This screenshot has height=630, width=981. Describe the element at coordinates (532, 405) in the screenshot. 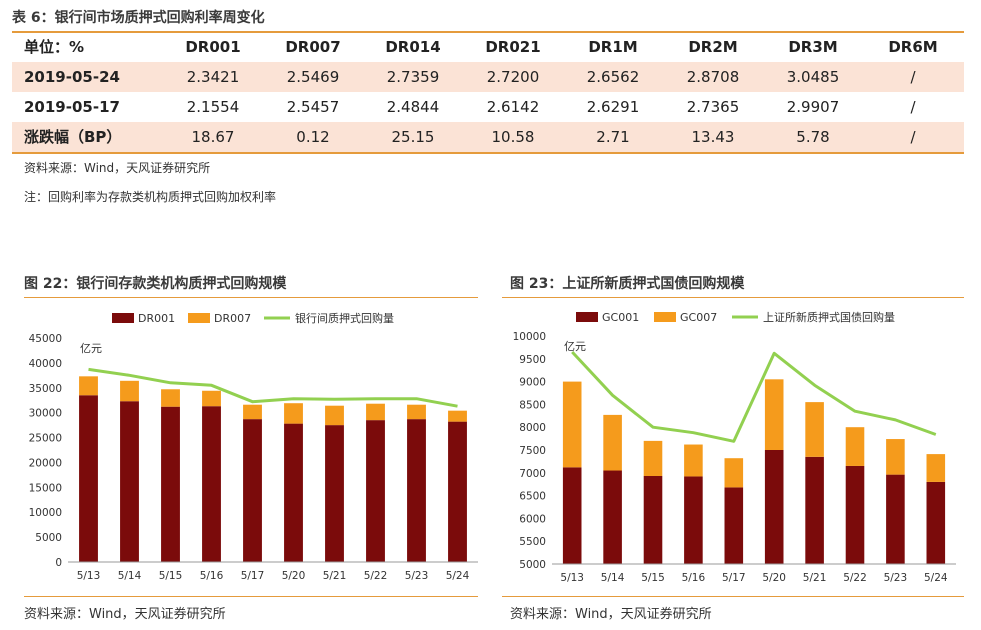

I see `y-tick-label: 8500` at that location.